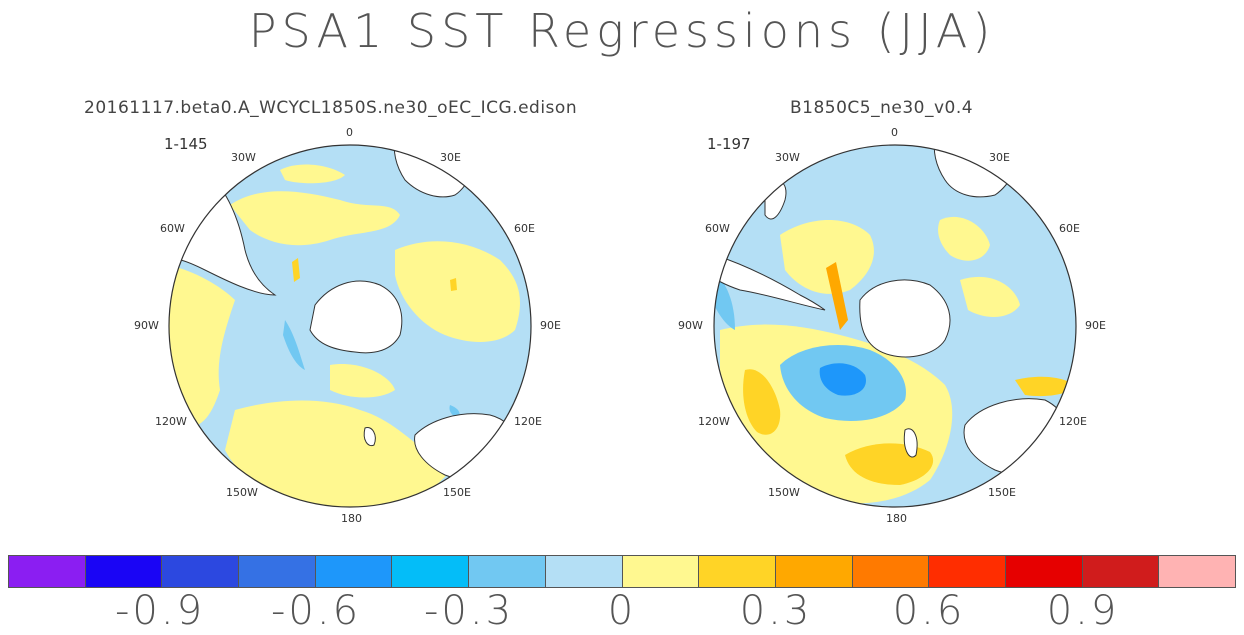 This screenshot has height=635, width=1244. I want to click on colorbar-label: 0.3, so click(776, 611).